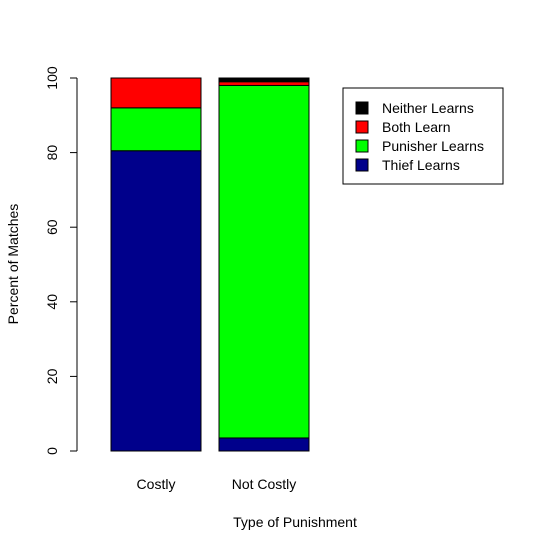 The image size is (553, 552). What do you see at coordinates (264, 83) in the screenshot?
I see `bar-not-costly-both-learn` at bounding box center [264, 83].